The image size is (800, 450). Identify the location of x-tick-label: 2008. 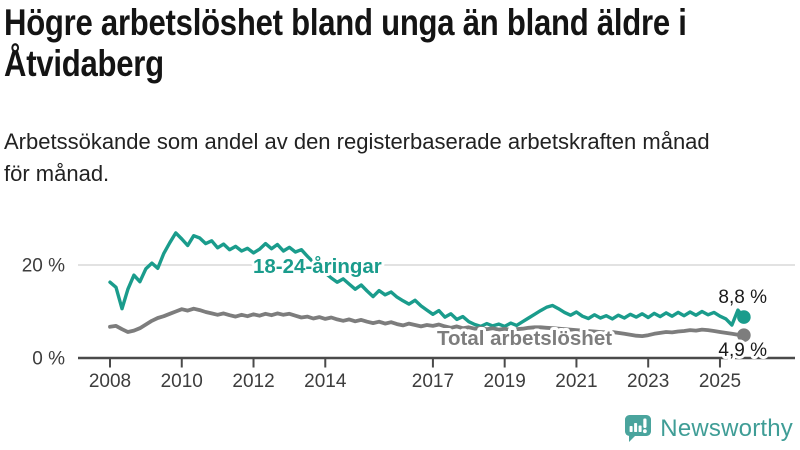
(110, 381).